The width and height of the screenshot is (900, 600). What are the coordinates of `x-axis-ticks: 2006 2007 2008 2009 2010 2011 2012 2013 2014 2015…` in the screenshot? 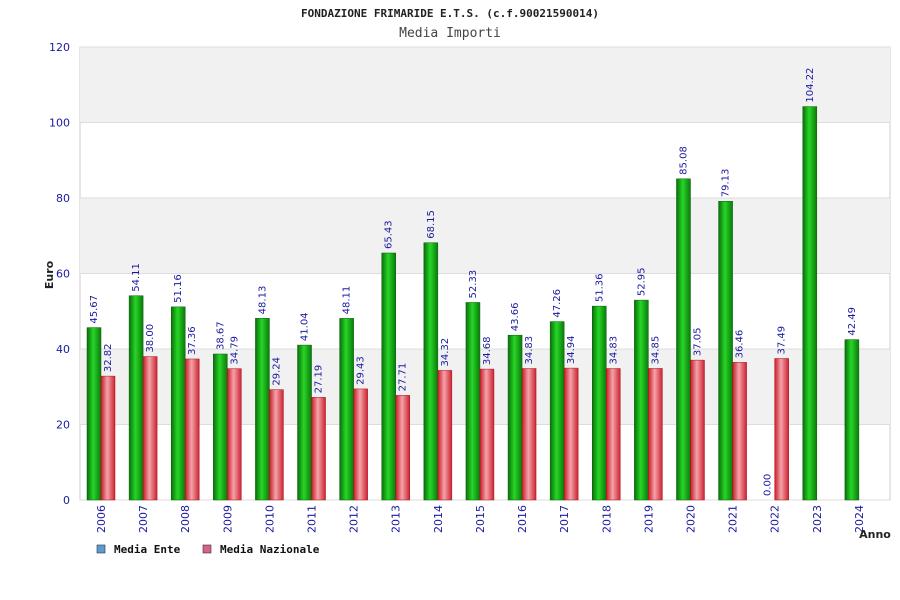 It's located at (480, 519).